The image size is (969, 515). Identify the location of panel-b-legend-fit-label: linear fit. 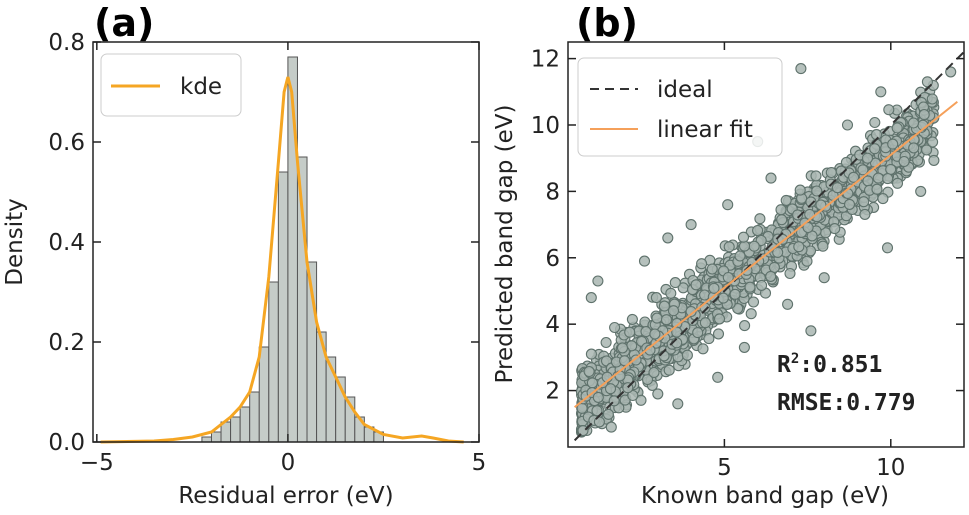
(705, 130).